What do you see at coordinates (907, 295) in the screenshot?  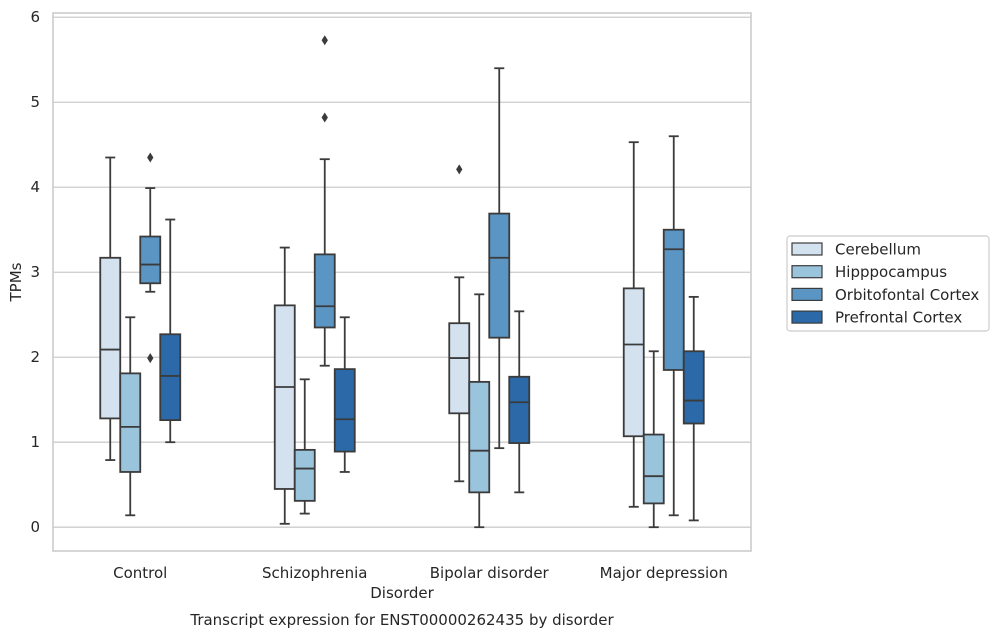 I see `legend-label: Orbitofontal Cortex` at bounding box center [907, 295].